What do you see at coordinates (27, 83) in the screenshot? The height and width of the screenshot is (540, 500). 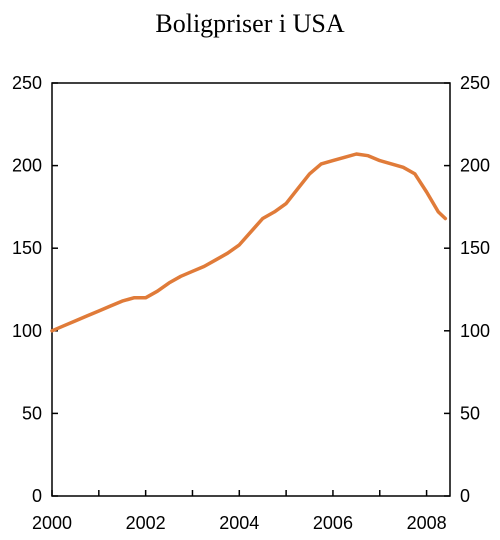 I see `y-tick-label-left: 250` at bounding box center [27, 83].